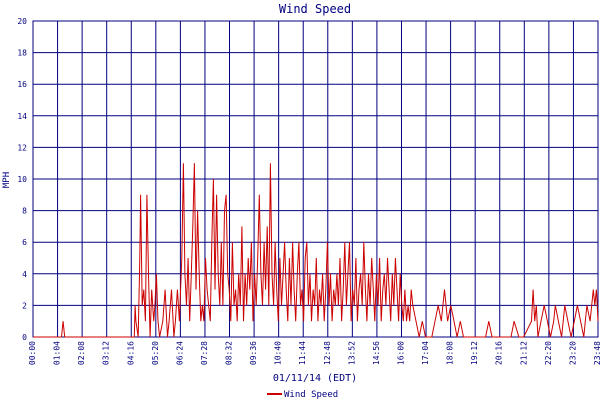 This screenshot has width=600, height=400. What do you see at coordinates (32, 353) in the screenshot?
I see `x-tick-label: 00:00` at bounding box center [32, 353].